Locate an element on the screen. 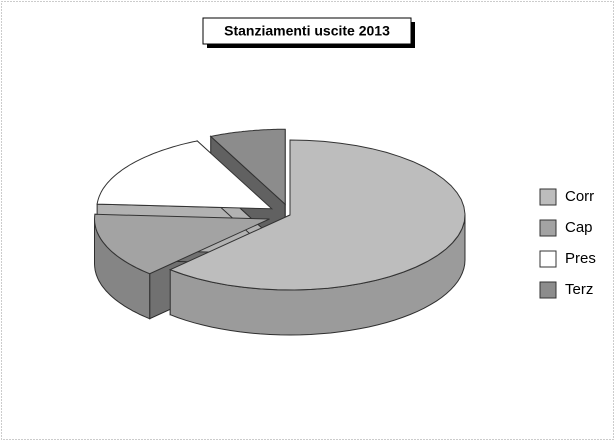  legend-label: Pres is located at coordinates (580, 258).